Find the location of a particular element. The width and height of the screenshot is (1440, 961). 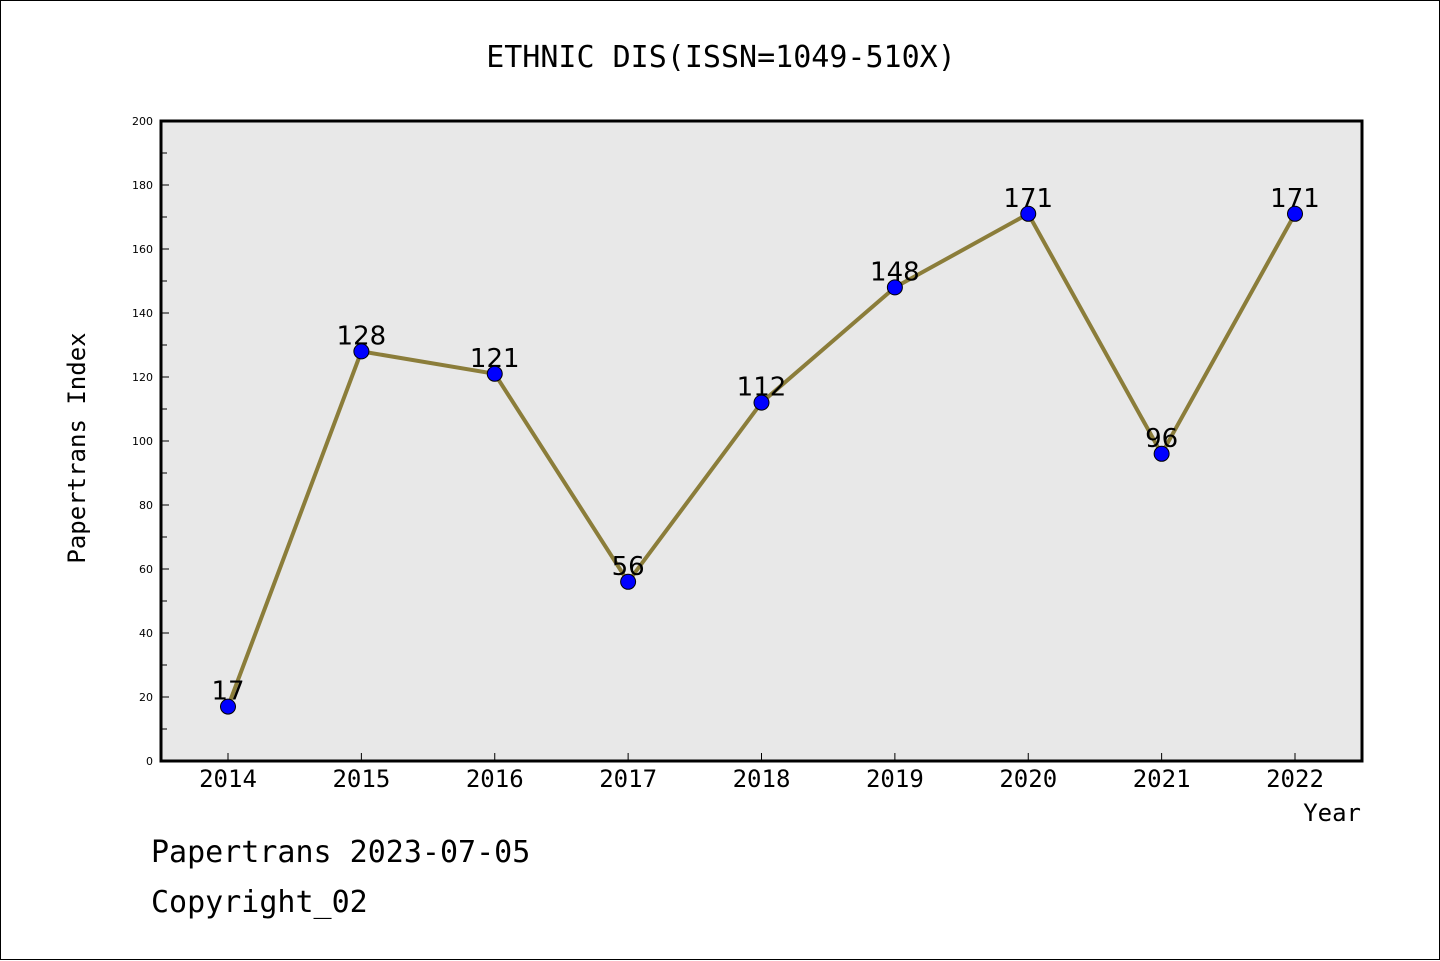

chart-title: ETHNIC DIS(ISSN=1049-510X) is located at coordinates (721, 57).